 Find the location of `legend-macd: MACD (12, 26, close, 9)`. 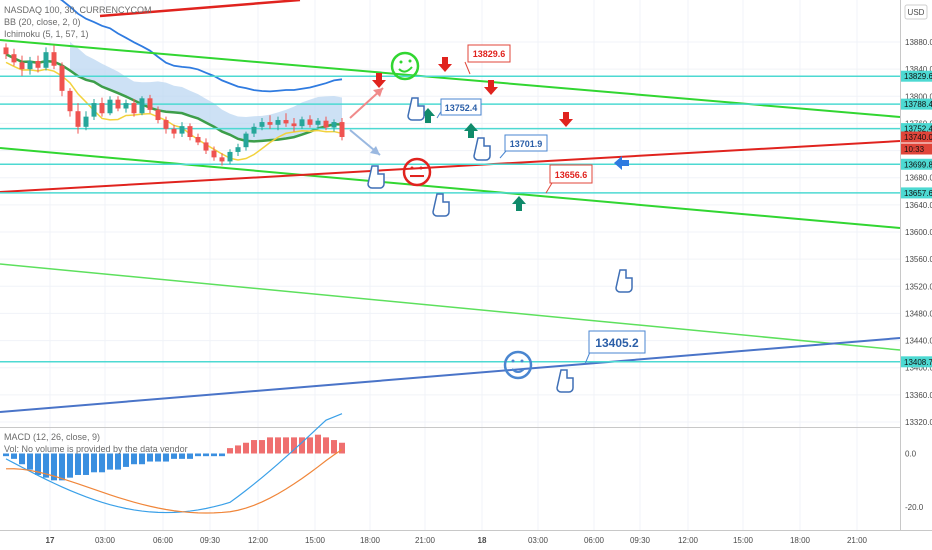

legend-macd: MACD (12, 26, close, 9) is located at coordinates (52, 437).